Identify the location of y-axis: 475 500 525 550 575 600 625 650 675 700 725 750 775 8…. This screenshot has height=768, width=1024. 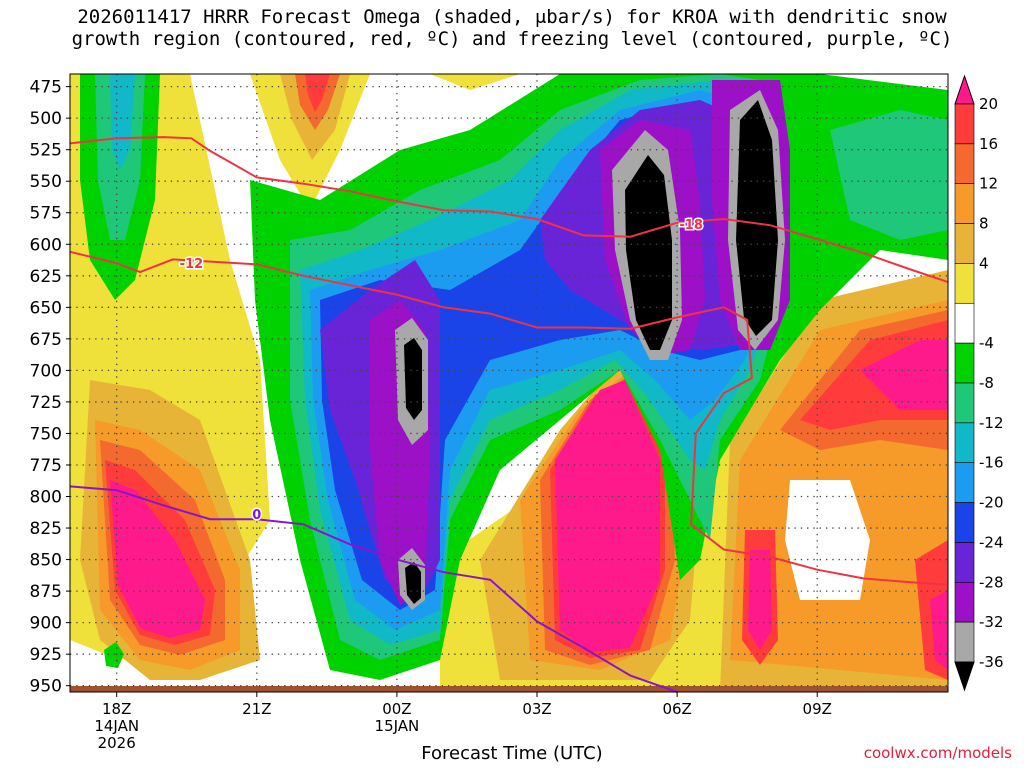
(50, 387).